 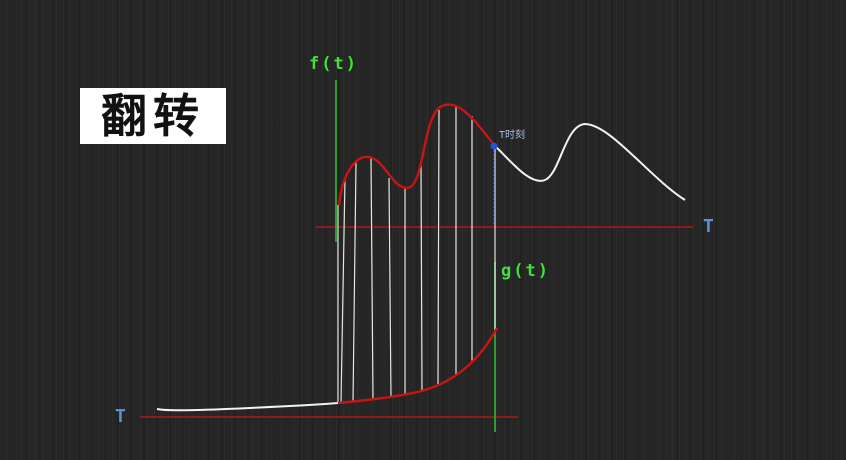 What do you see at coordinates (708, 226) in the screenshot?
I see `t-axis-label-right: T` at bounding box center [708, 226].